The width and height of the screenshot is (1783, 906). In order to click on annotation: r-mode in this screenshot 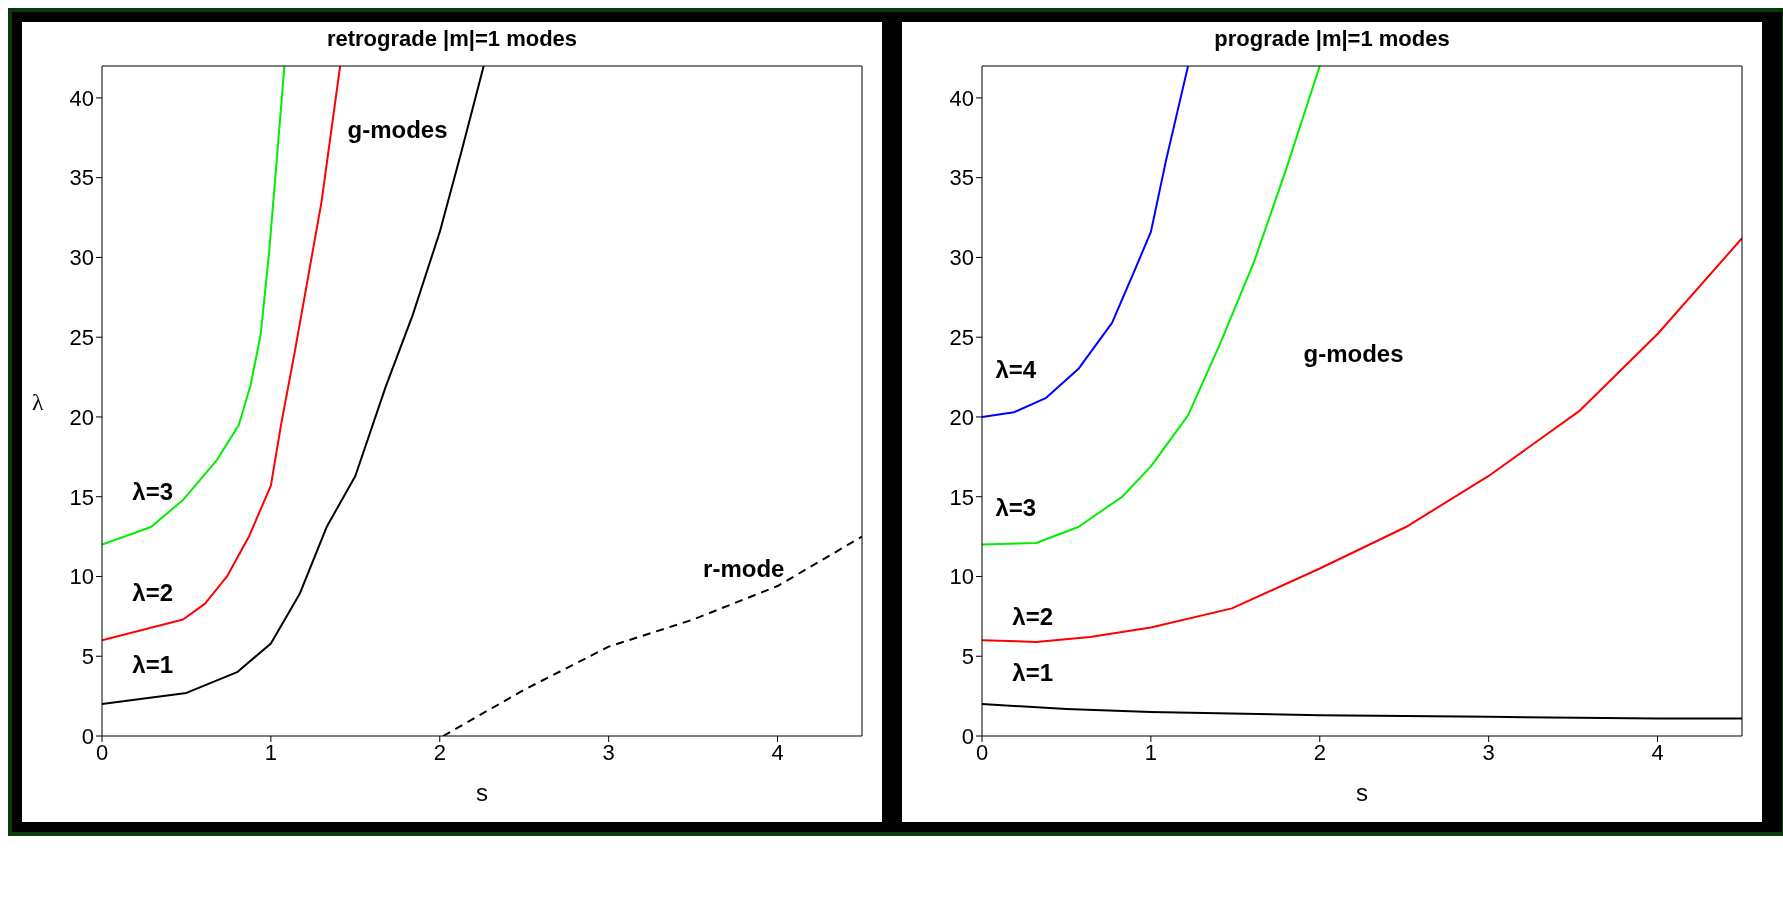, I will do `click(744, 569)`.